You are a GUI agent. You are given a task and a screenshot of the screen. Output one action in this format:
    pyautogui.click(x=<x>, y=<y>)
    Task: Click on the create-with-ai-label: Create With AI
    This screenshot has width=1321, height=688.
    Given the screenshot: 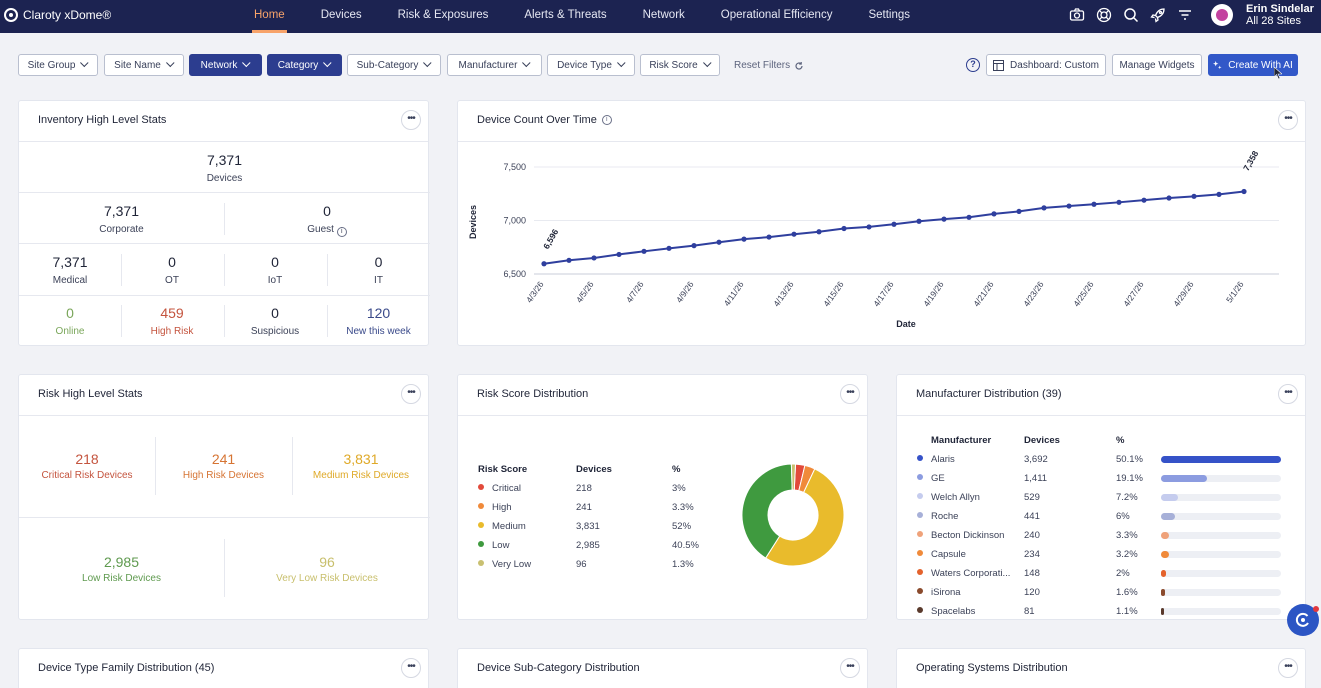 What is the action you would take?
    pyautogui.click(x=1260, y=65)
    